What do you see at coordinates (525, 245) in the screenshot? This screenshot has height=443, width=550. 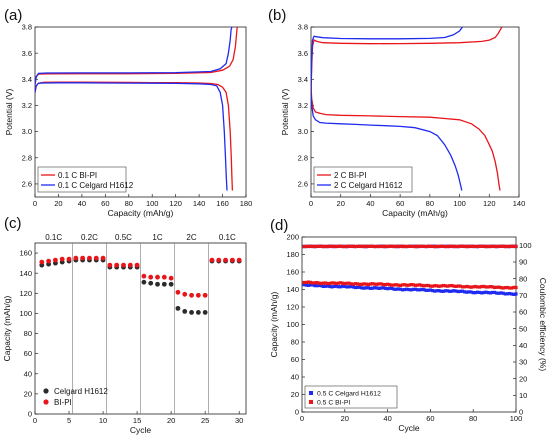 I see `y-right-tick-label: 100` at bounding box center [525, 245].